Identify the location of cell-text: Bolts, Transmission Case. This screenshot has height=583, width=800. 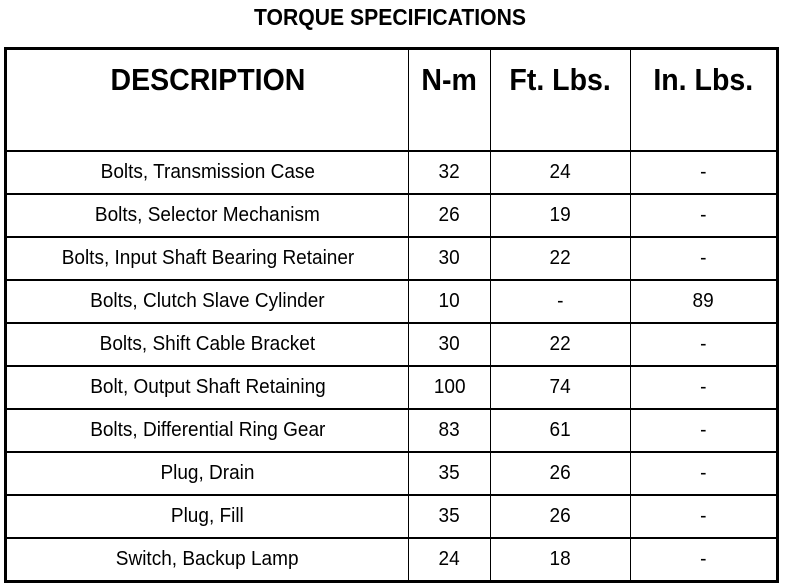
(207, 172).